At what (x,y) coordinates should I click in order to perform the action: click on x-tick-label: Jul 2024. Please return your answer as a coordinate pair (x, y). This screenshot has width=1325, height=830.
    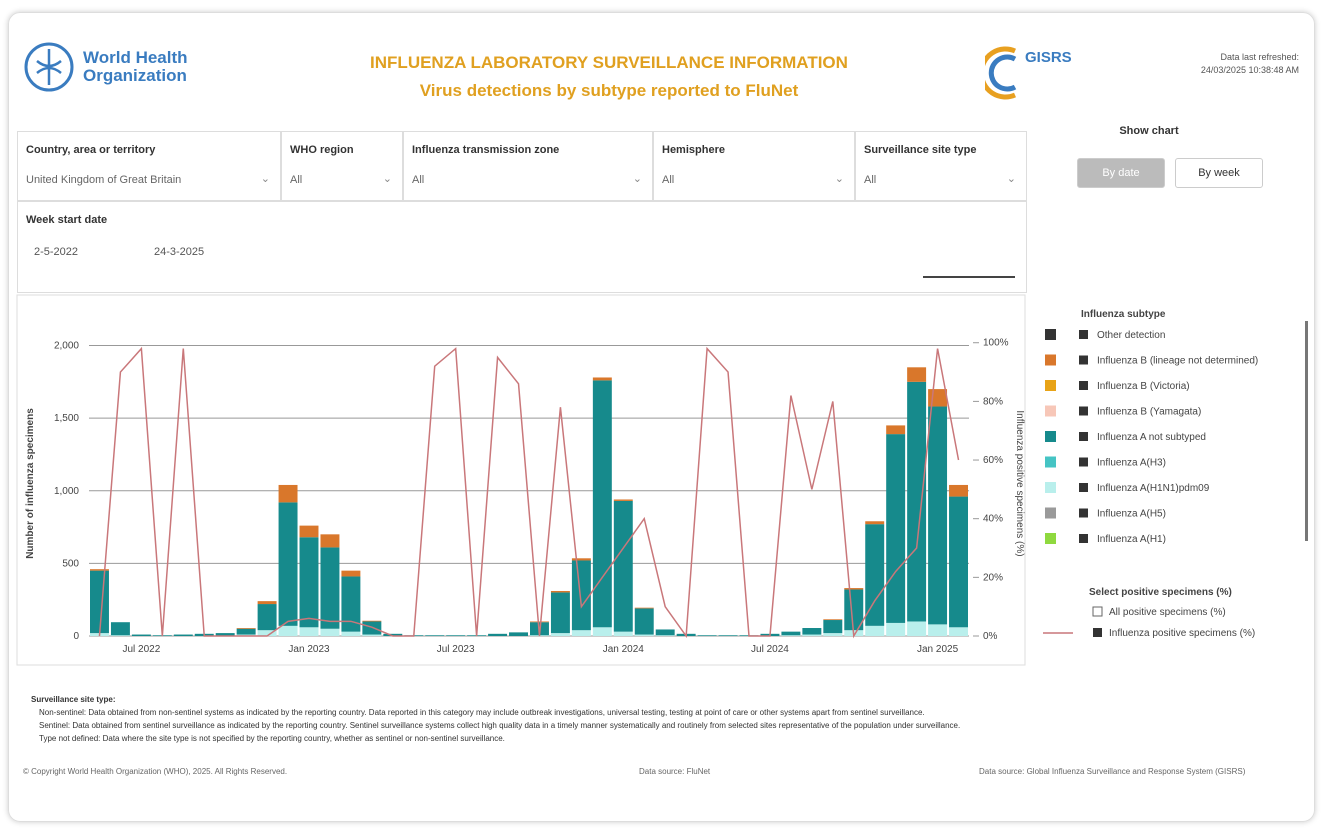
    Looking at the image, I should click on (770, 649).